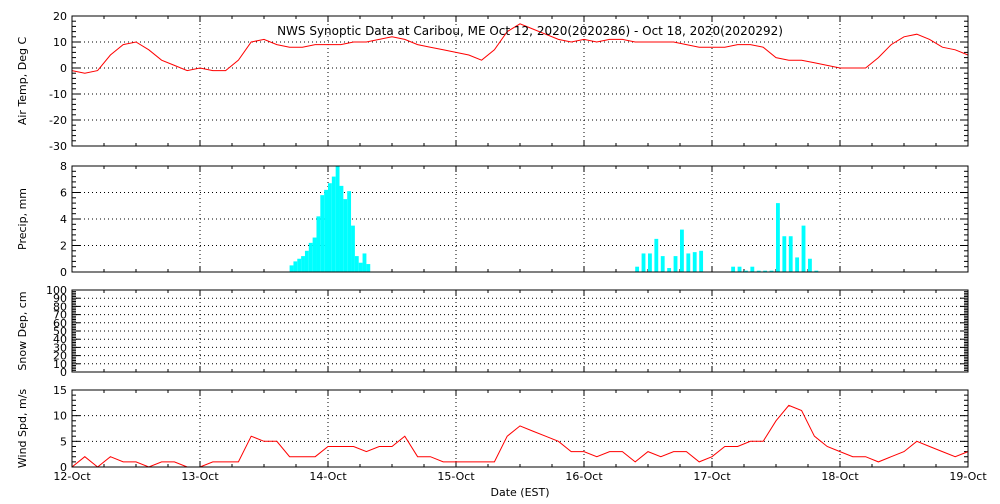 Image resolution: width=1000 pixels, height=504 pixels. I want to click on x-tick-label: 17-Oct, so click(712, 476).